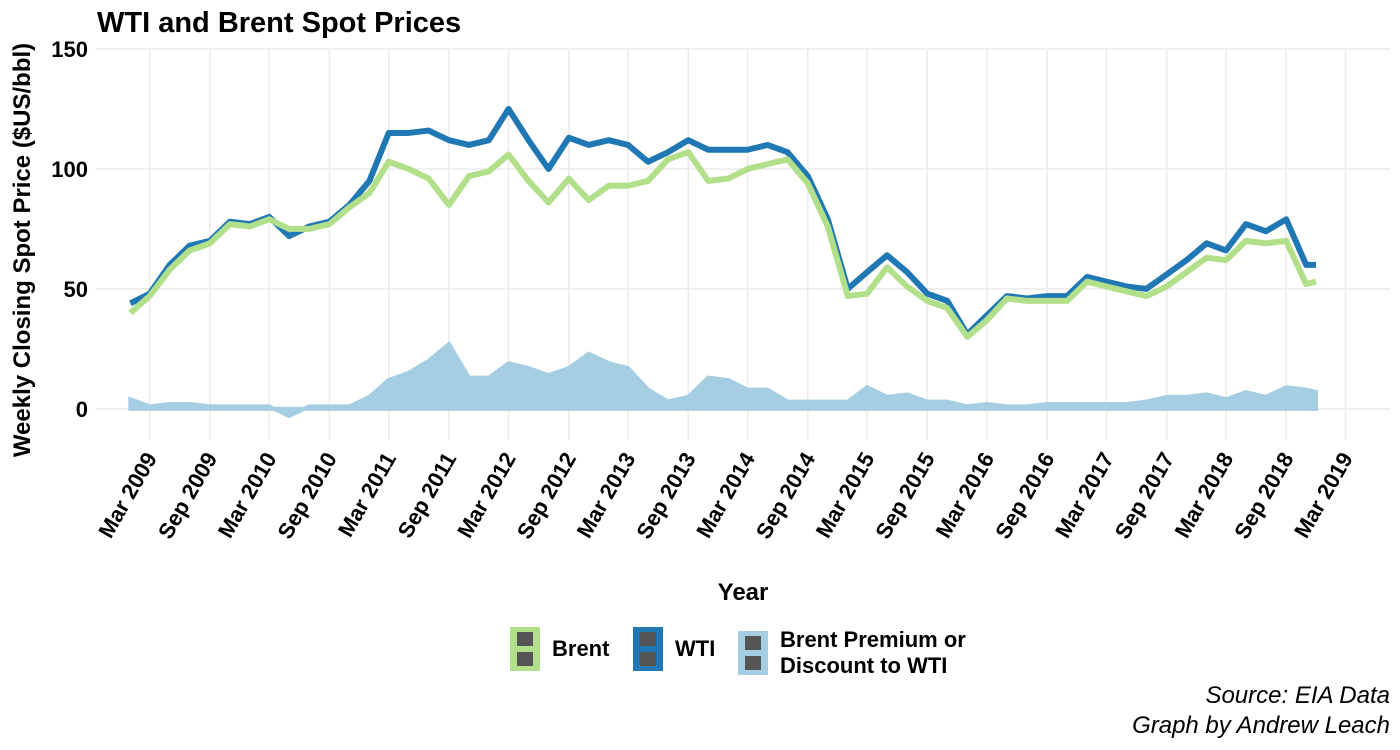 This screenshot has width=1400, height=750. I want to click on legend-item: WTI, so click(674, 649).